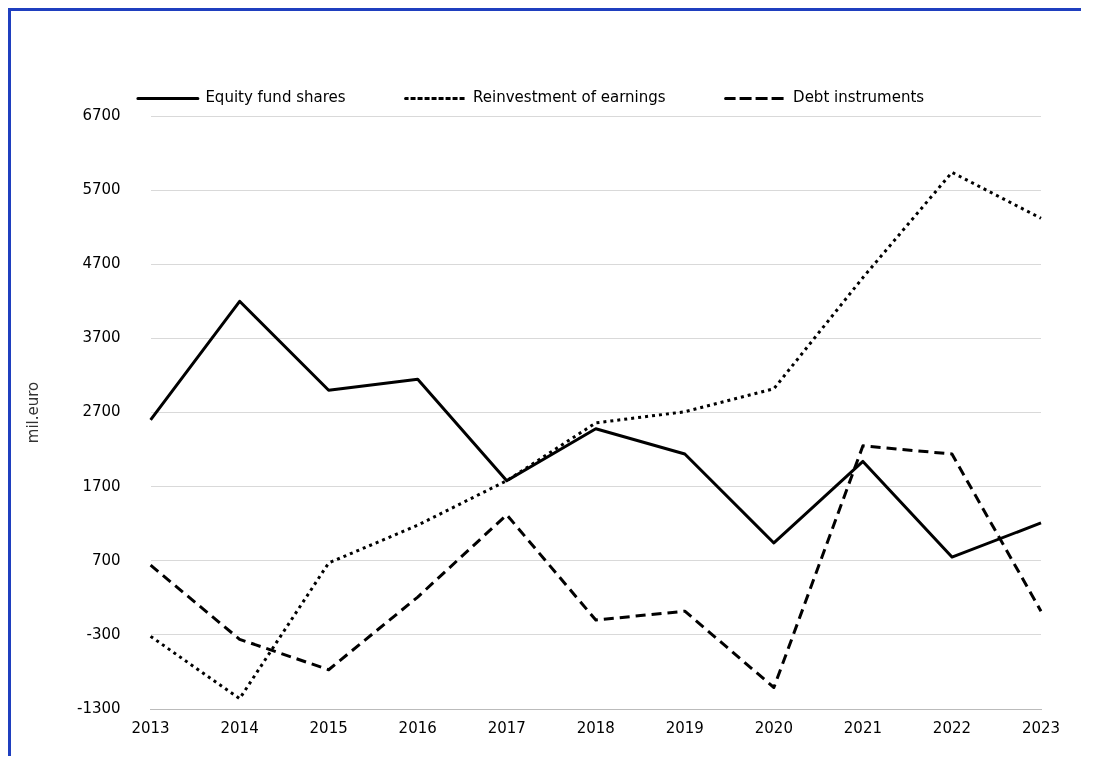  I want to click on legend-label: Reinvestment of earnings, so click(569, 97).